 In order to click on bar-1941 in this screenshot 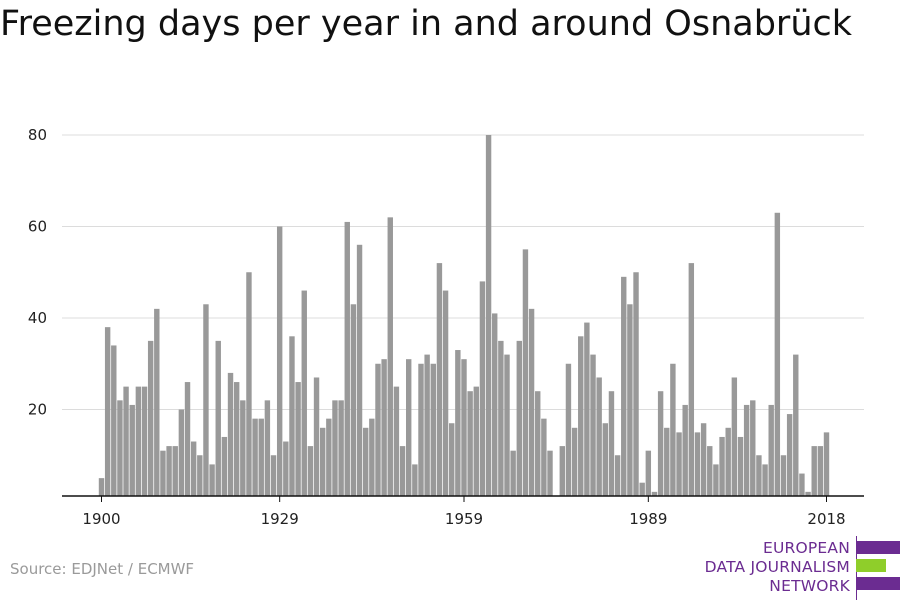, I will do `click(353, 400)`.